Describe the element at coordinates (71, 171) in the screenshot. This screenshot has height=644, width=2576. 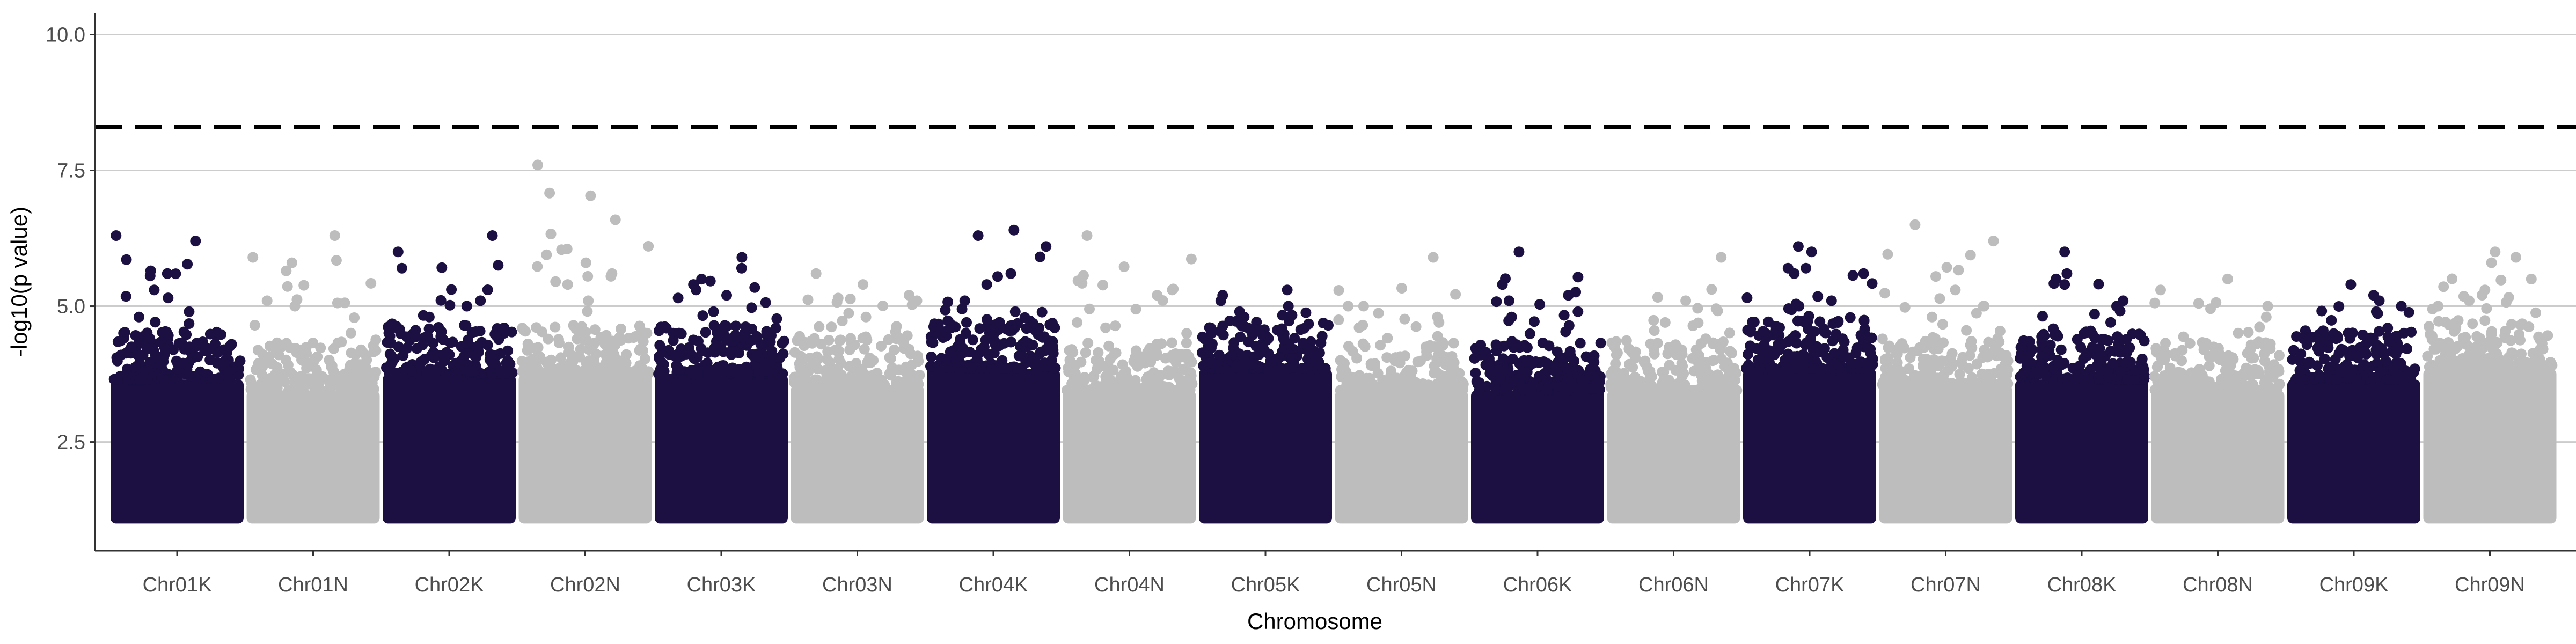
I see `y-tick-label: 7.5` at that location.